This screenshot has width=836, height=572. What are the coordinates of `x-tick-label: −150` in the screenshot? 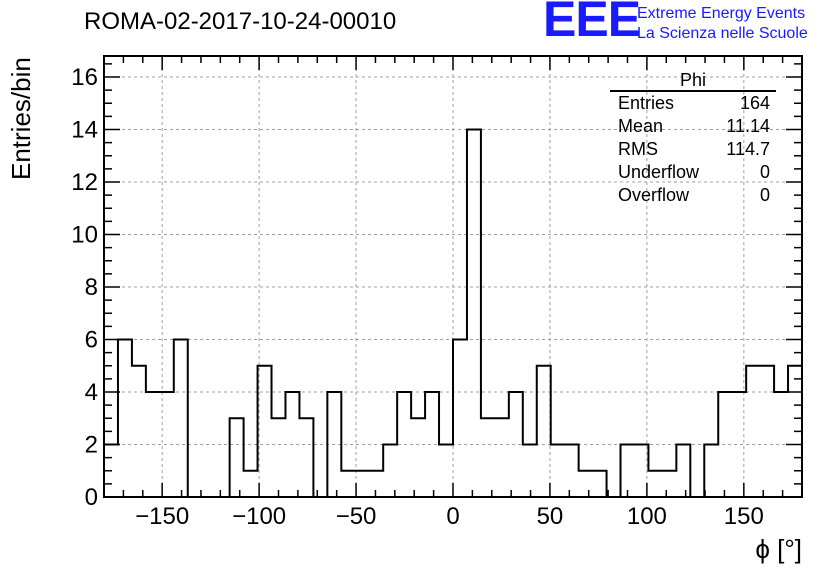 It's located at (162, 516).